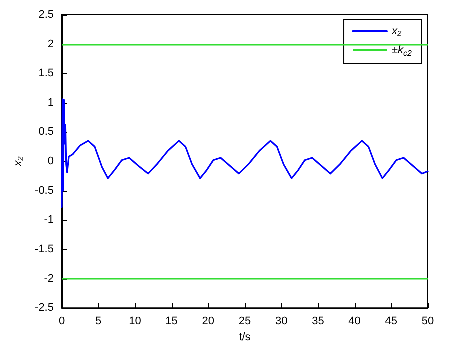 This screenshot has height=348, width=474. Describe the element at coordinates (46, 74) in the screenshot. I see `y-tick-label: 1.5` at that location.